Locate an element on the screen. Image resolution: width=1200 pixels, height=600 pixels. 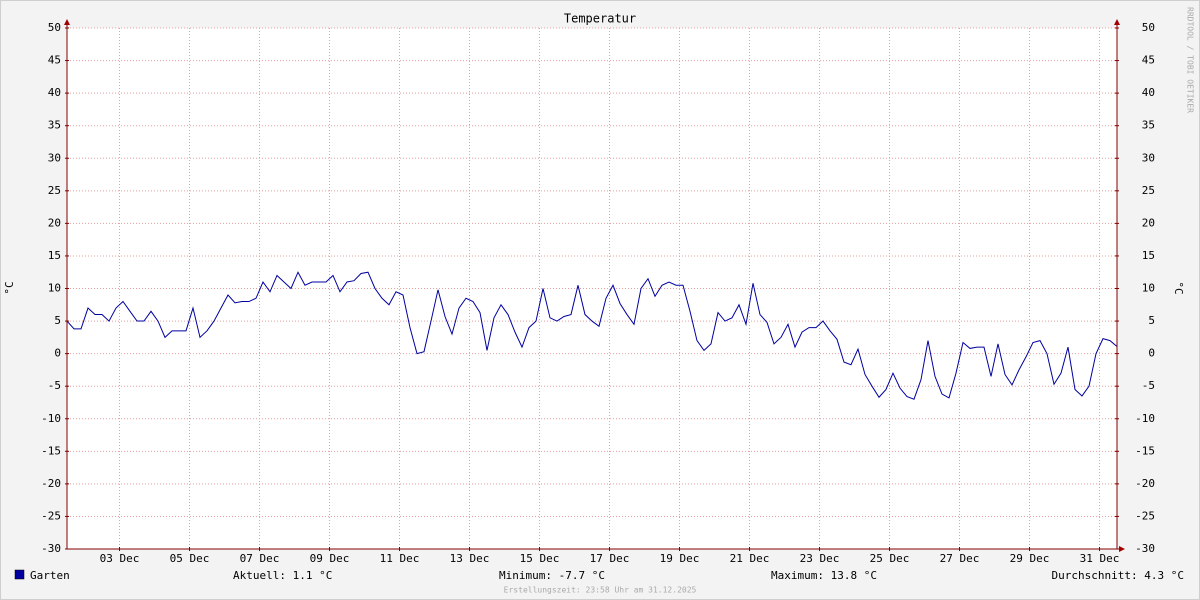
x-tick-label: 11 Dec is located at coordinates (400, 558).